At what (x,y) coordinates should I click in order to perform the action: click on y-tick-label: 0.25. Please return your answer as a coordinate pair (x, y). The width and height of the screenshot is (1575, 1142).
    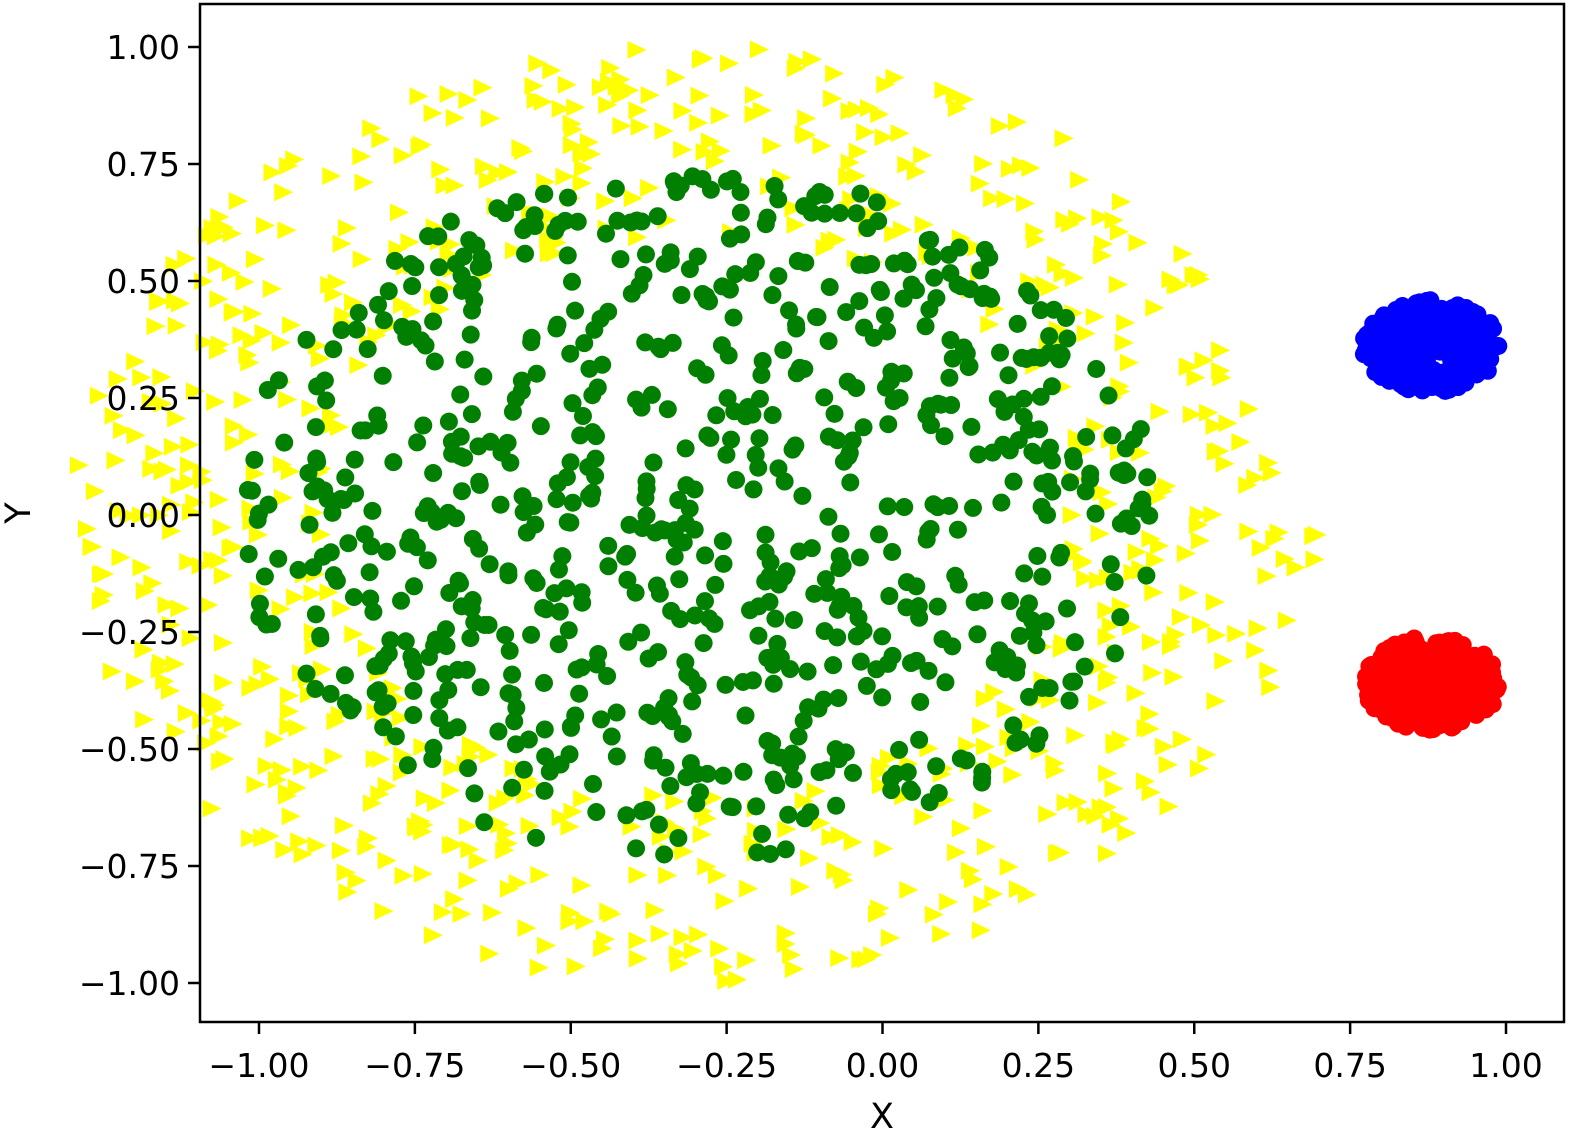
    Looking at the image, I should click on (143, 398).